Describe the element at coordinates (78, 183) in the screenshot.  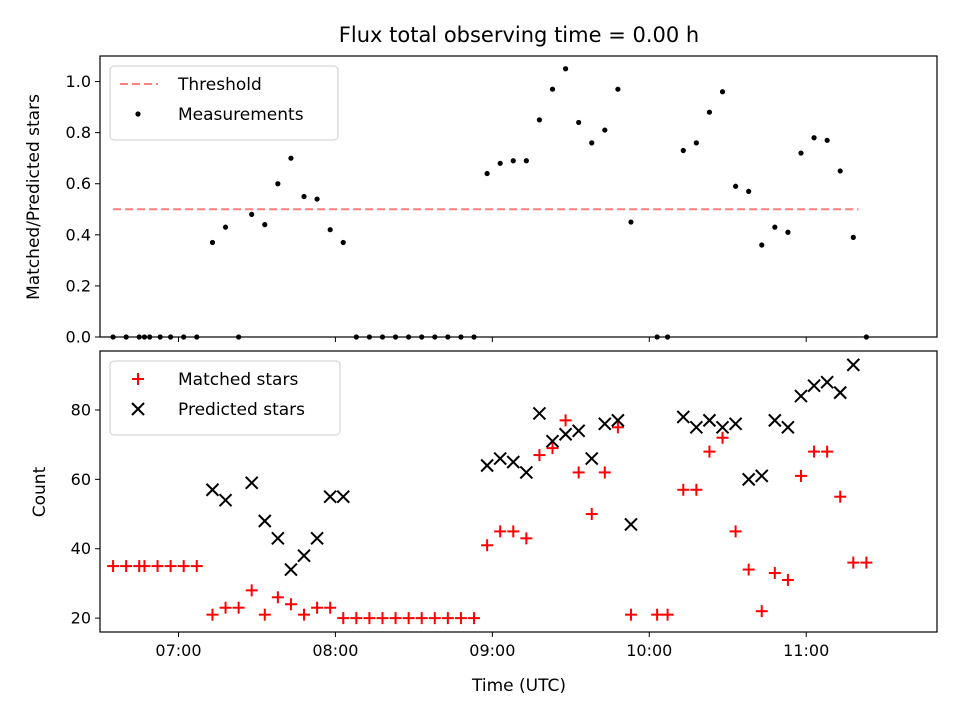
I see `y-tick-label: 0.6` at that location.